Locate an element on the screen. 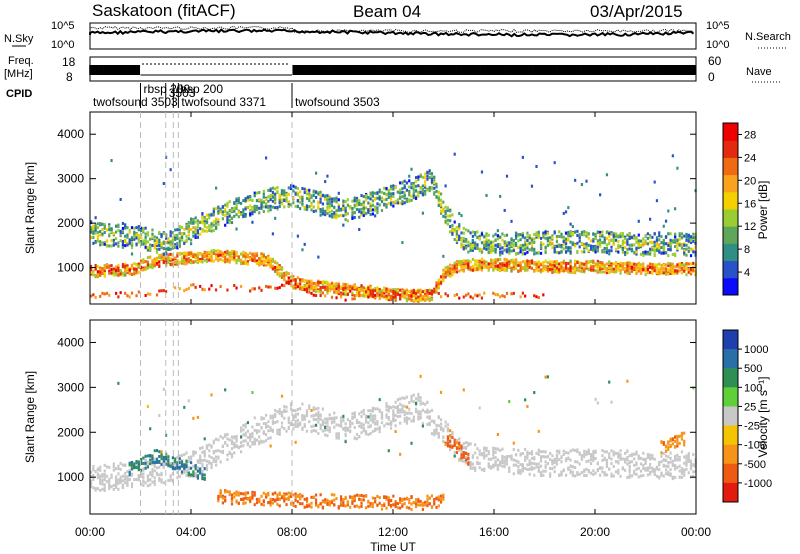  noise-search-trace is located at coordinates (391, 29).